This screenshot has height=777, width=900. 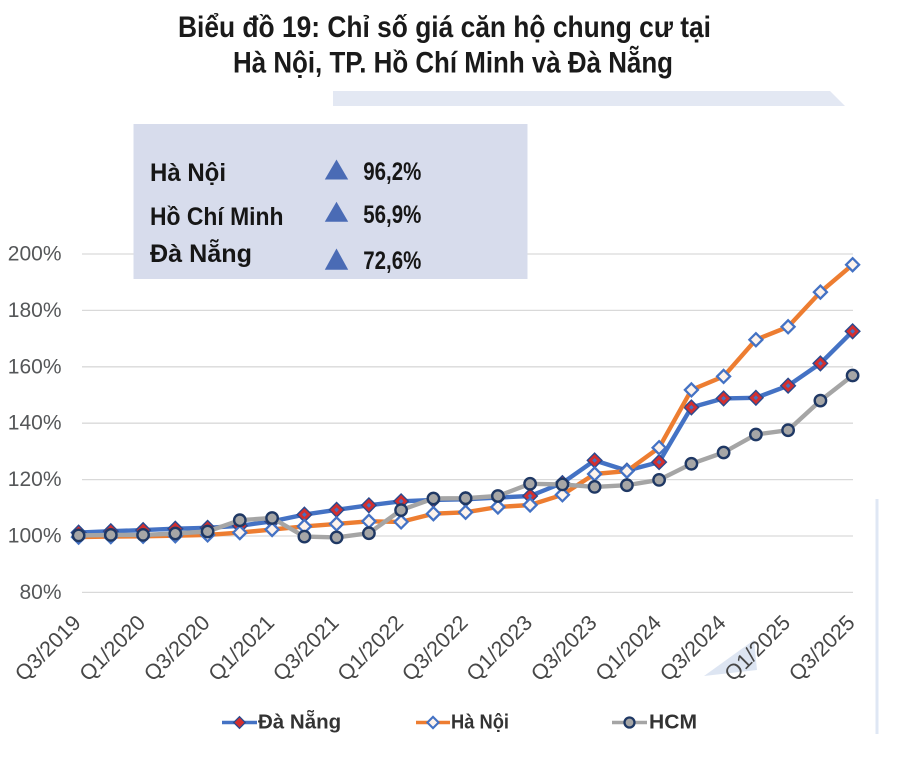 I want to click on svg-text: 80%, so click(x=40, y=592).